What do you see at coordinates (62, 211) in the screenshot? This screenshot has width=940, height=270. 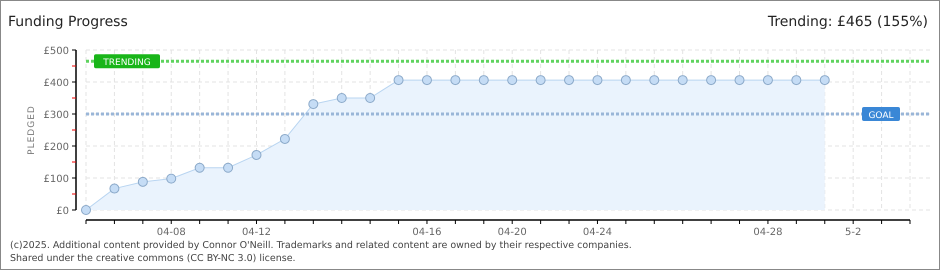 I see `y-tick-label: £0` at bounding box center [62, 211].